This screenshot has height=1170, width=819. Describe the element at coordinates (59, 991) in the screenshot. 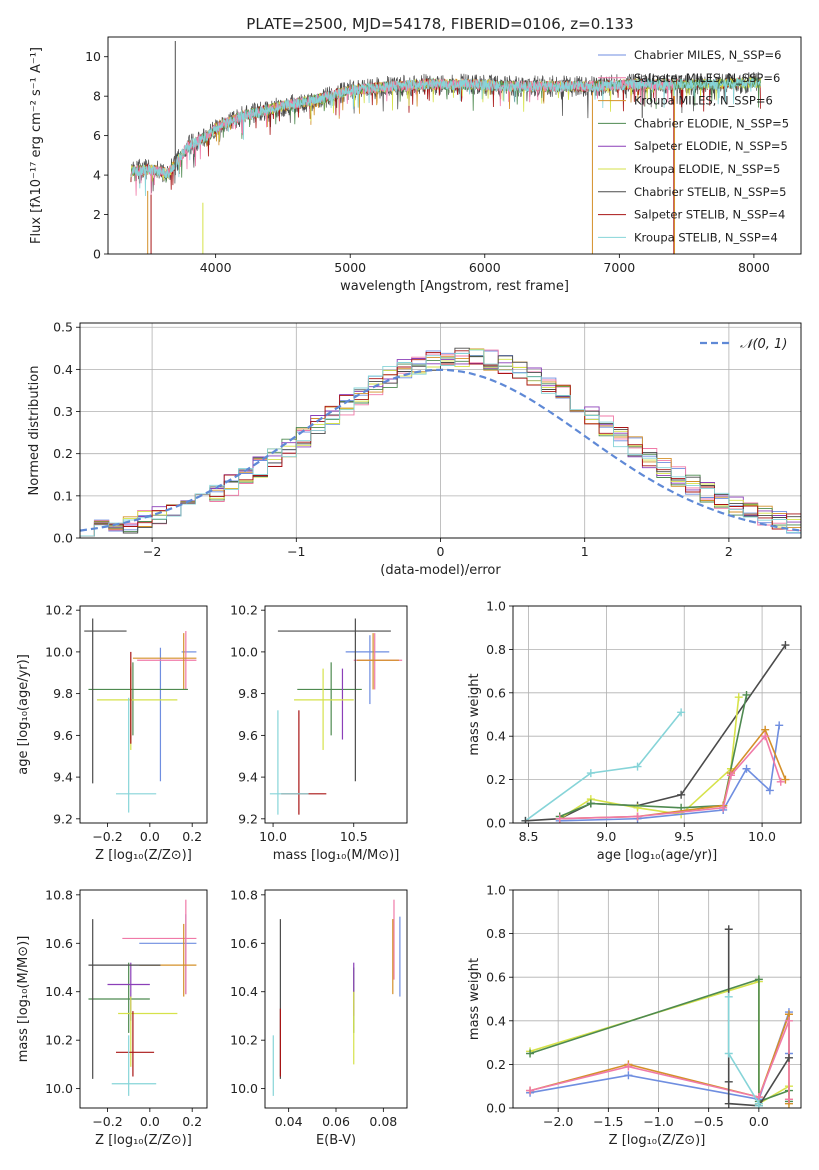

I see `y-tick-label: 10.4` at that location.